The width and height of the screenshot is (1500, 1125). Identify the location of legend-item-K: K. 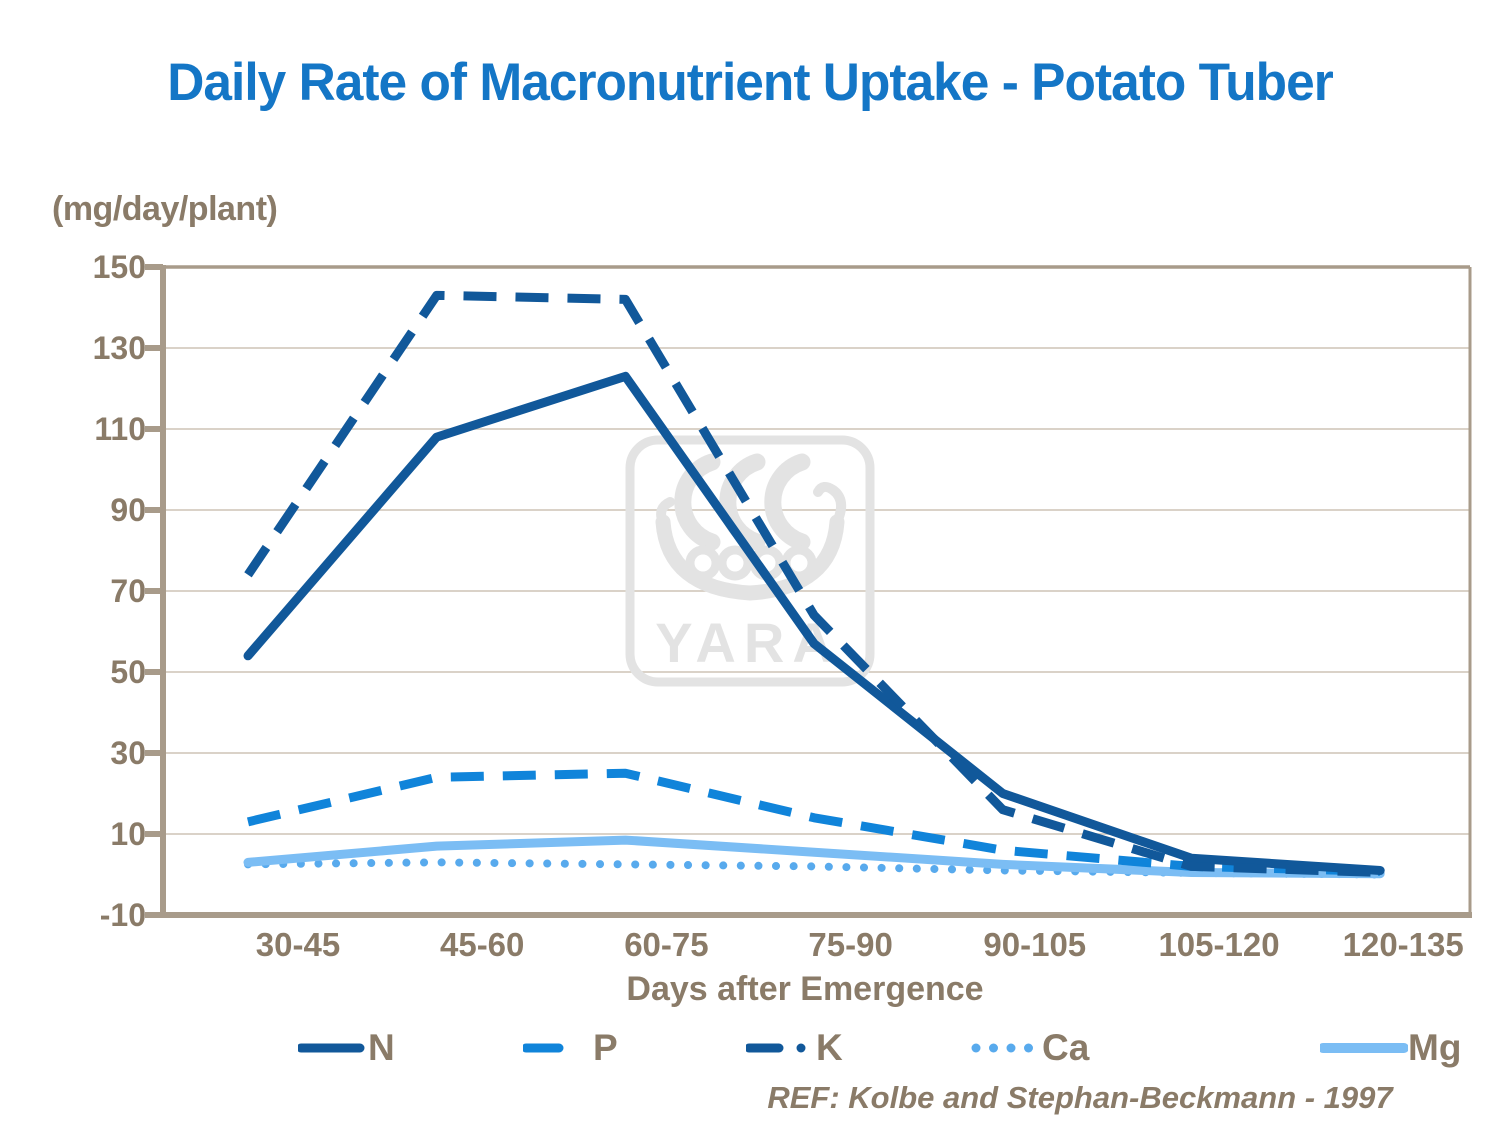
(794, 1048).